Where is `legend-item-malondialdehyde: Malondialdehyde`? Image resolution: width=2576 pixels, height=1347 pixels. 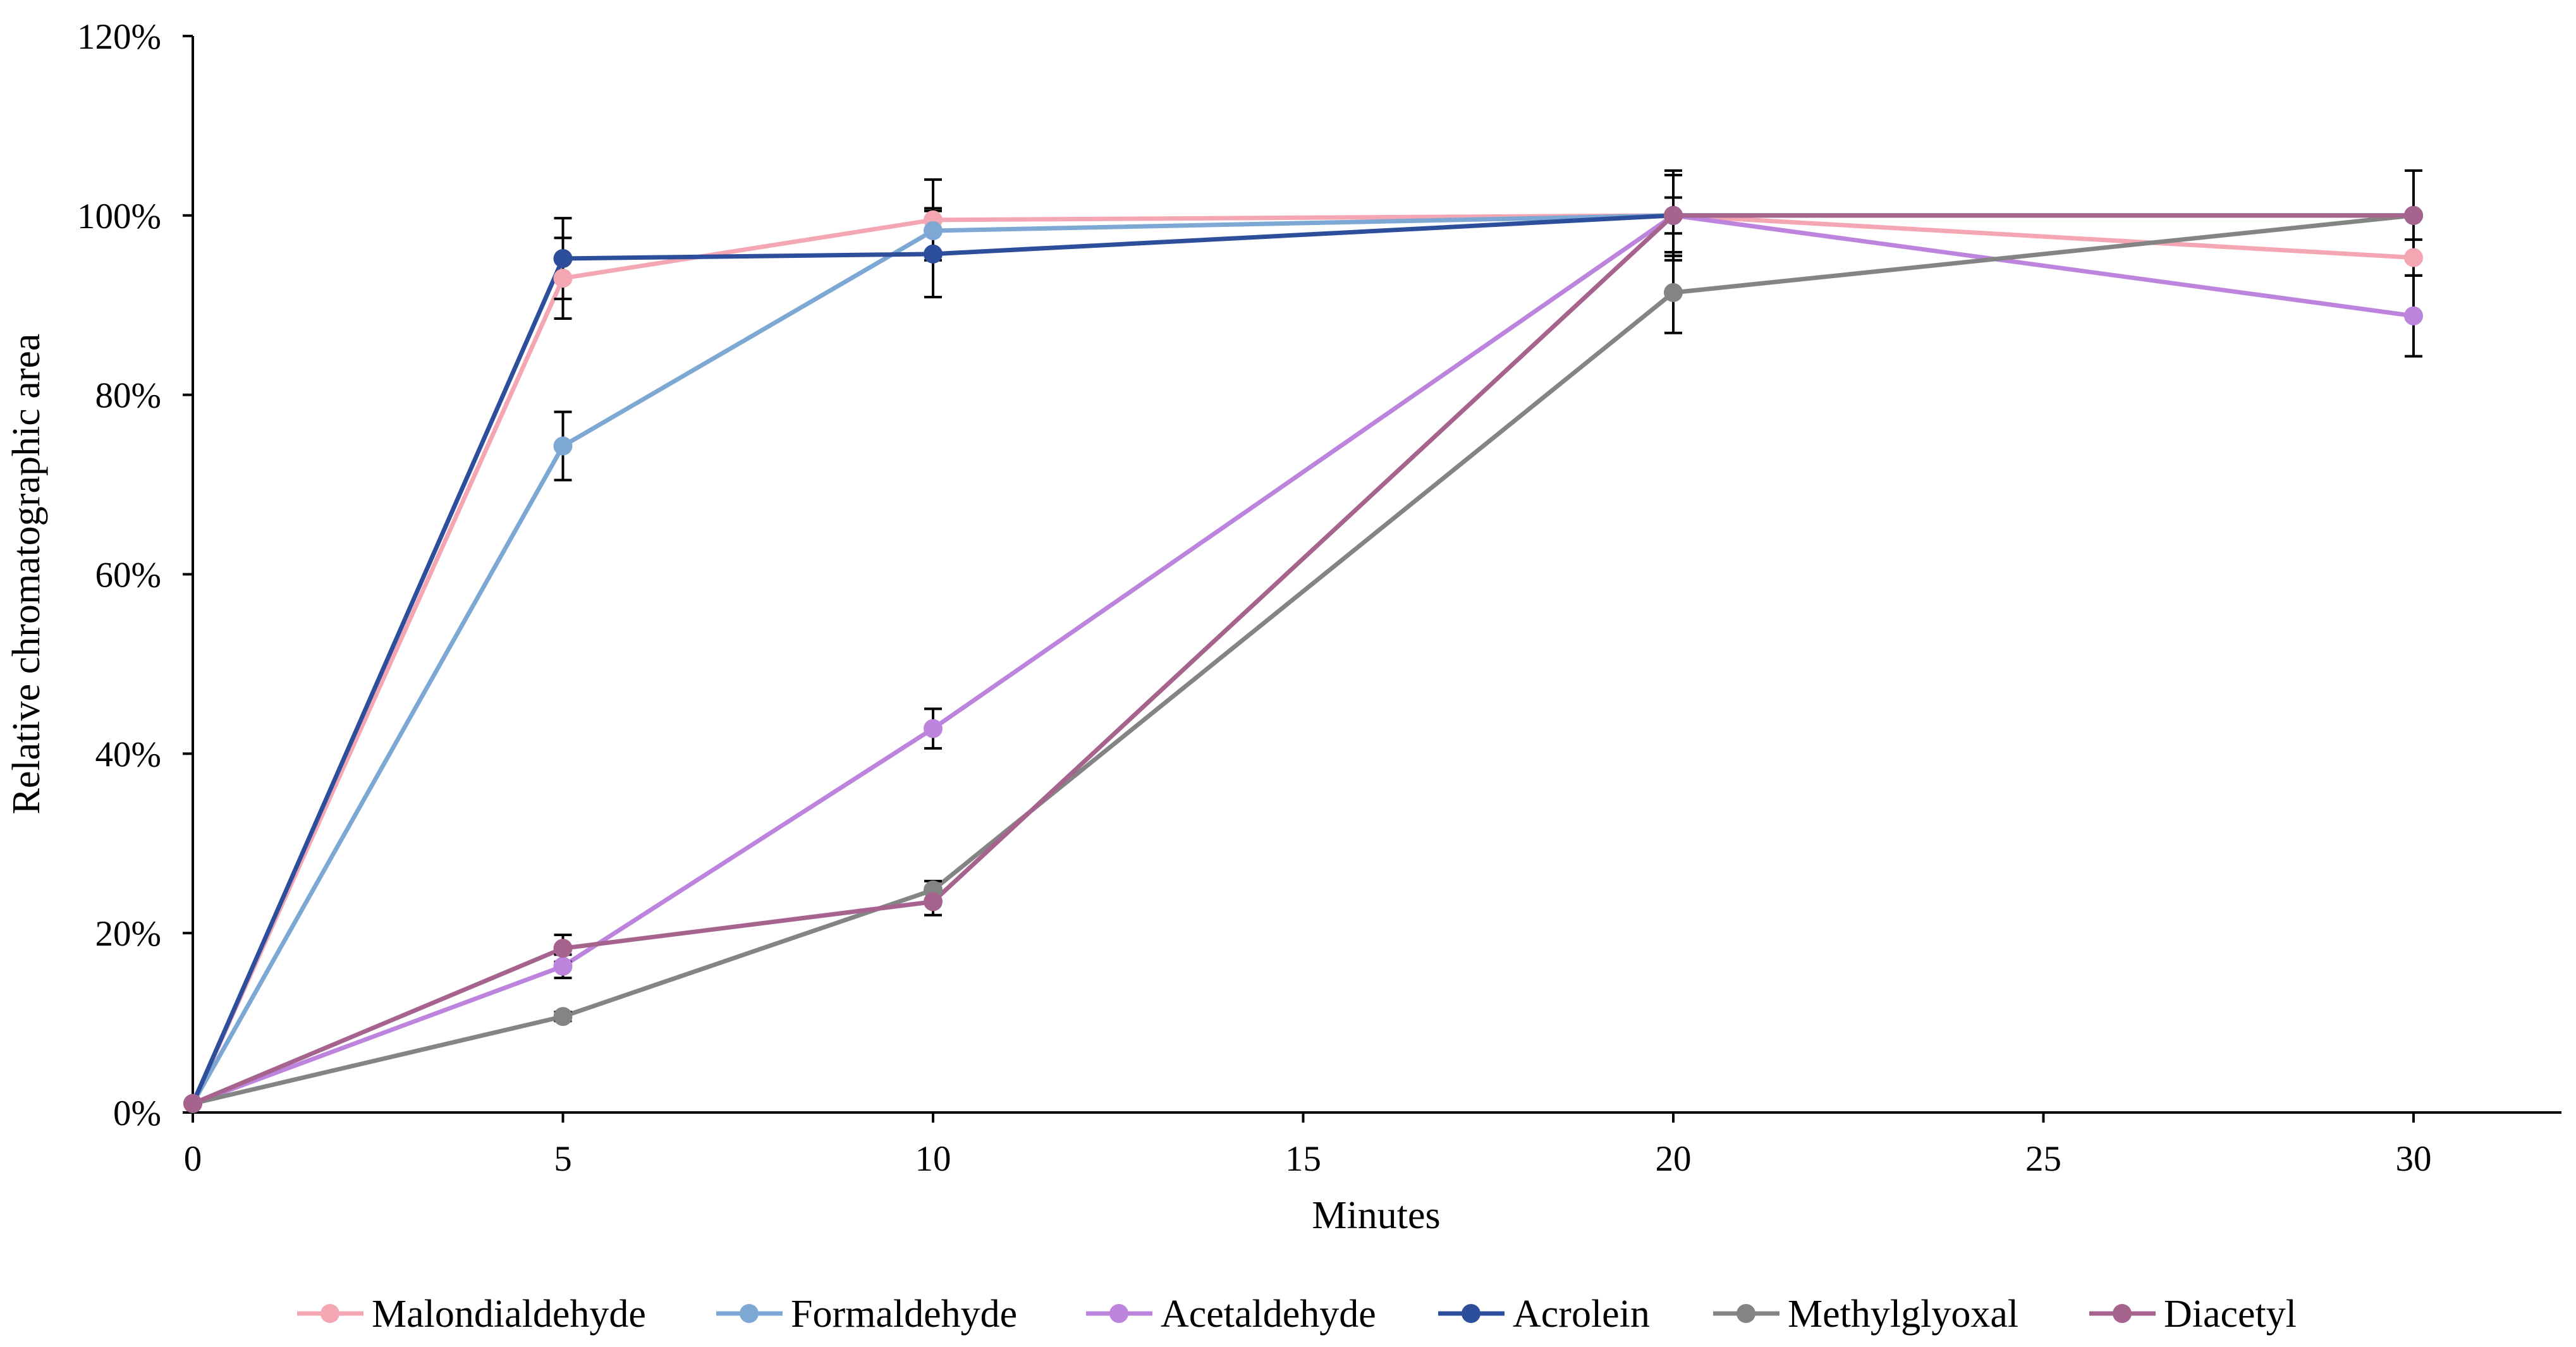
legend-item-malondialdehyde: Malondialdehyde is located at coordinates (471, 1314).